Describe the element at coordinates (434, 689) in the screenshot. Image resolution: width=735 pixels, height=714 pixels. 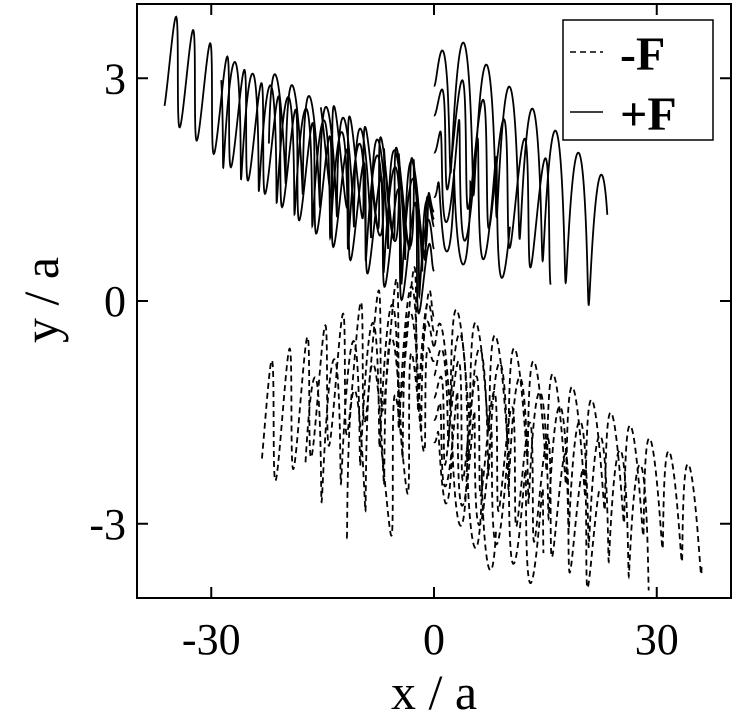
I see `x-axis-title: x / a` at that location.